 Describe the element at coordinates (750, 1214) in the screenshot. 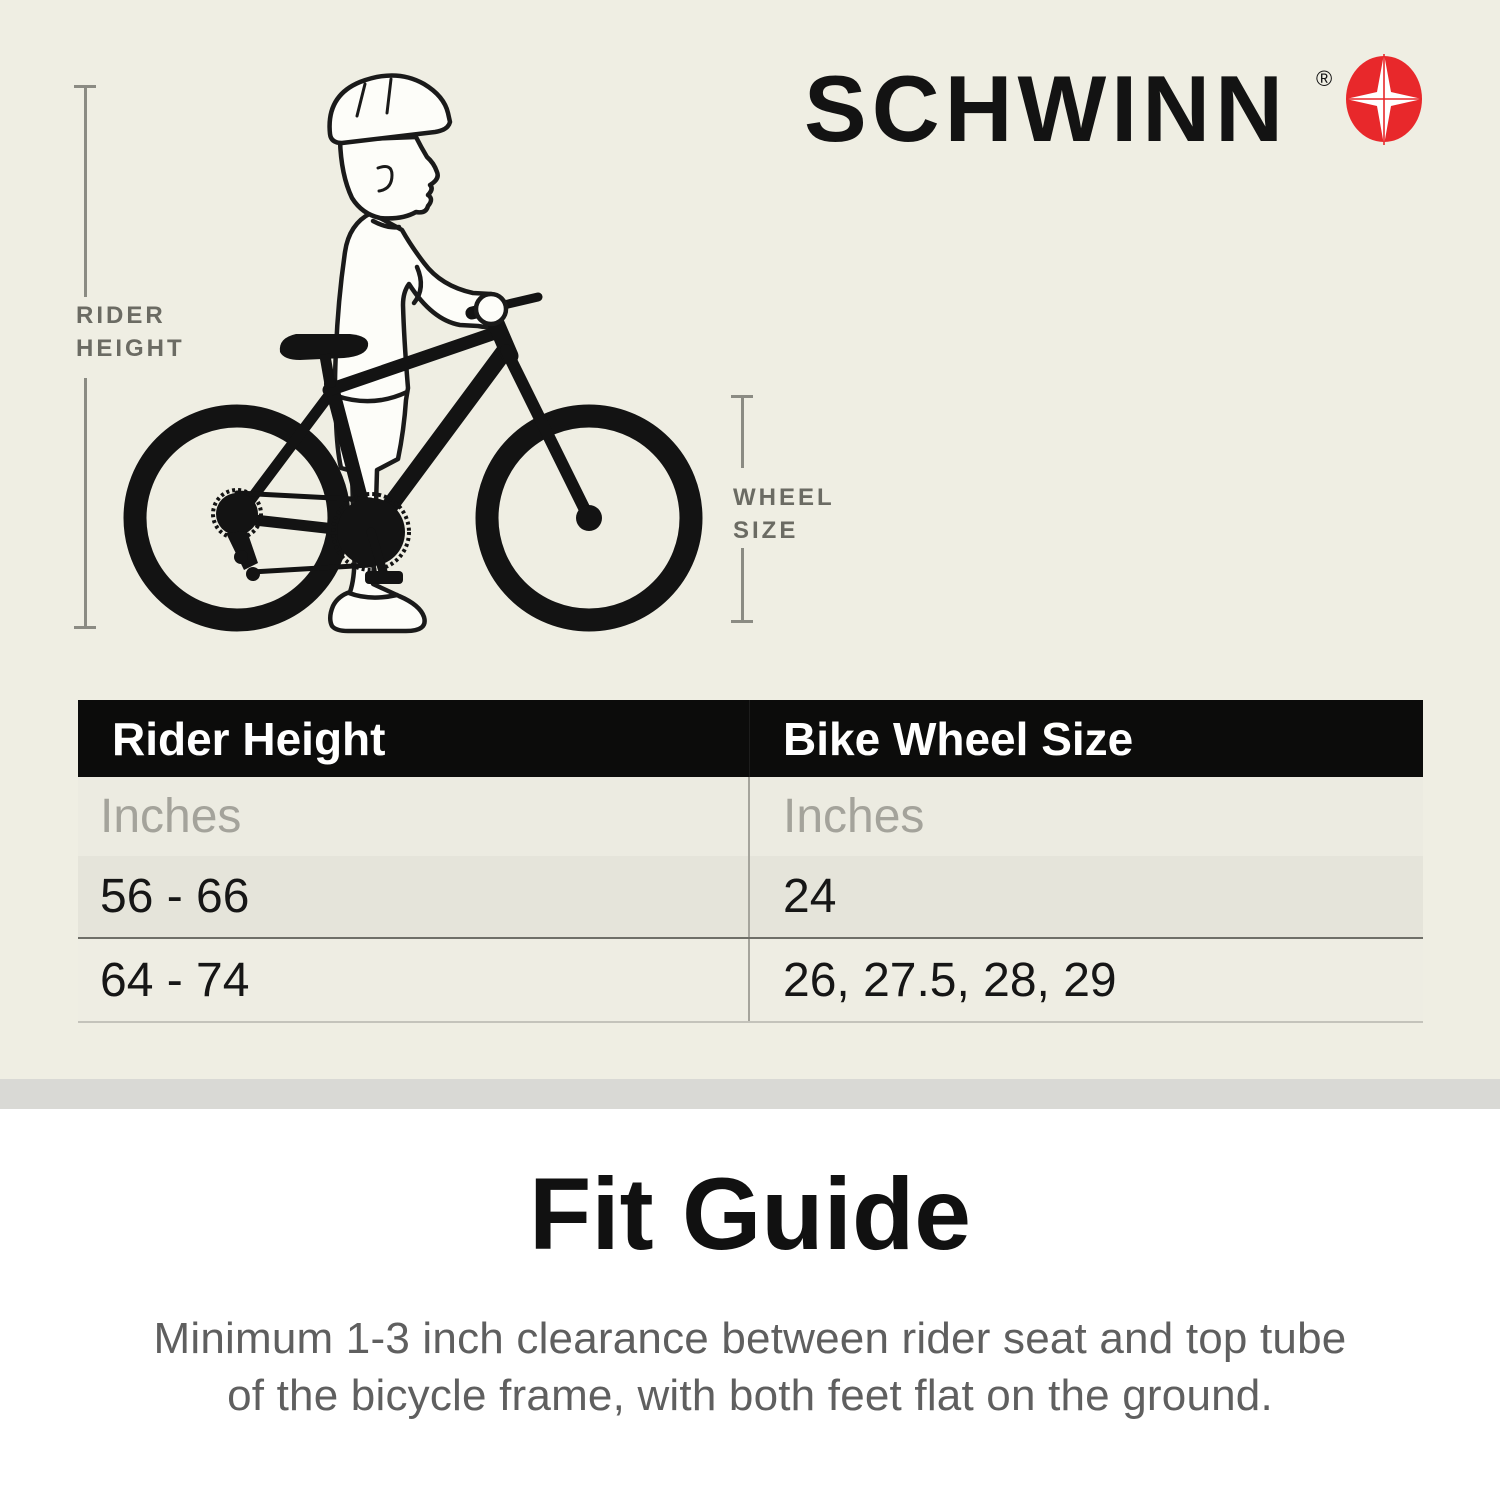

I see `fit-guide-title: Fit Guide` at that location.